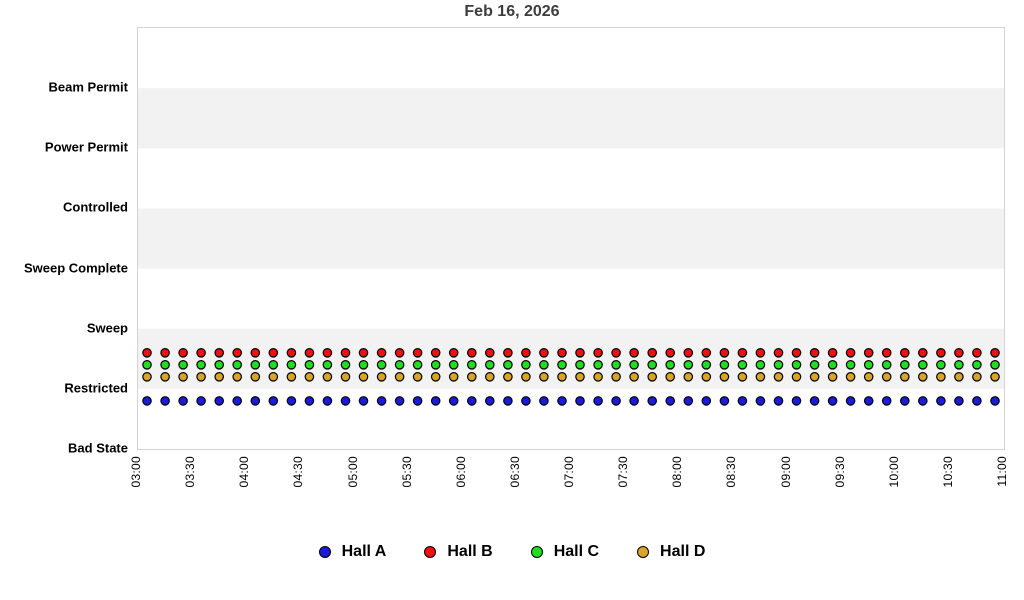 This screenshot has height=600, width=1024. I want to click on y-tick-label-power-permit: Power Permit, so click(86, 147).